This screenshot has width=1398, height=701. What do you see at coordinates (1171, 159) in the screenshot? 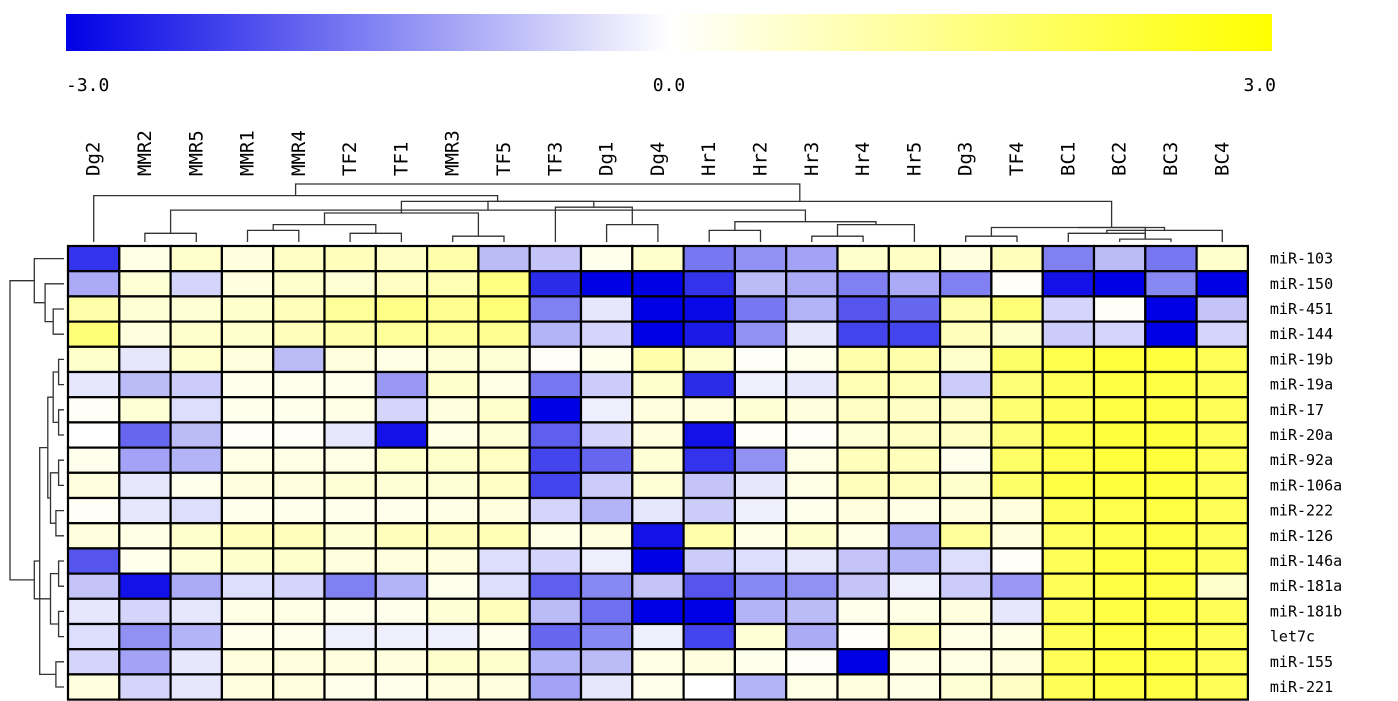
I see `column-label: BC3` at bounding box center [1171, 159].